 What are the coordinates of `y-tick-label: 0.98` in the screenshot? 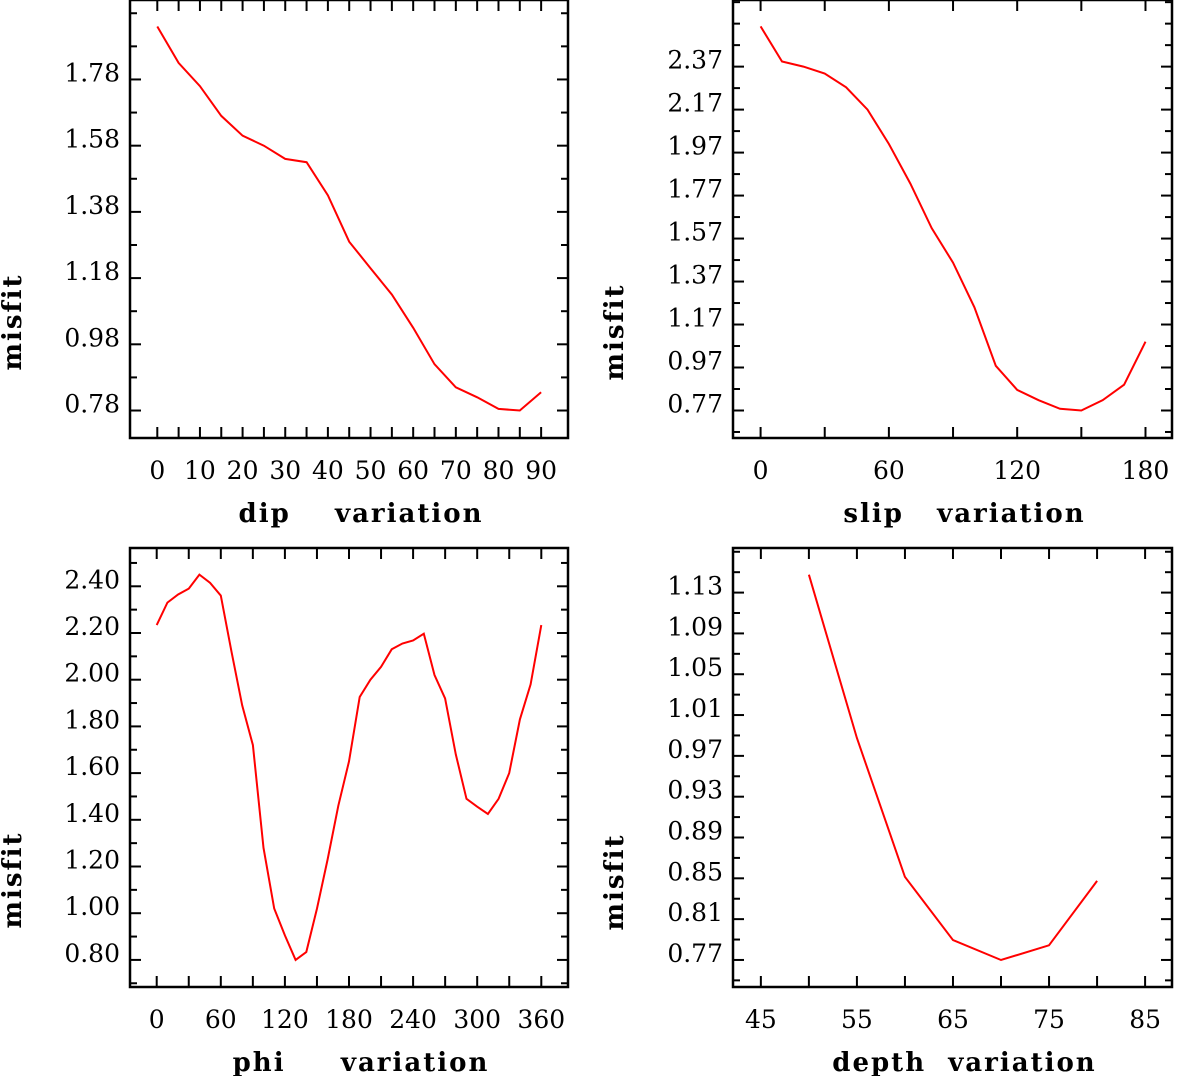 It's located at (92, 337).